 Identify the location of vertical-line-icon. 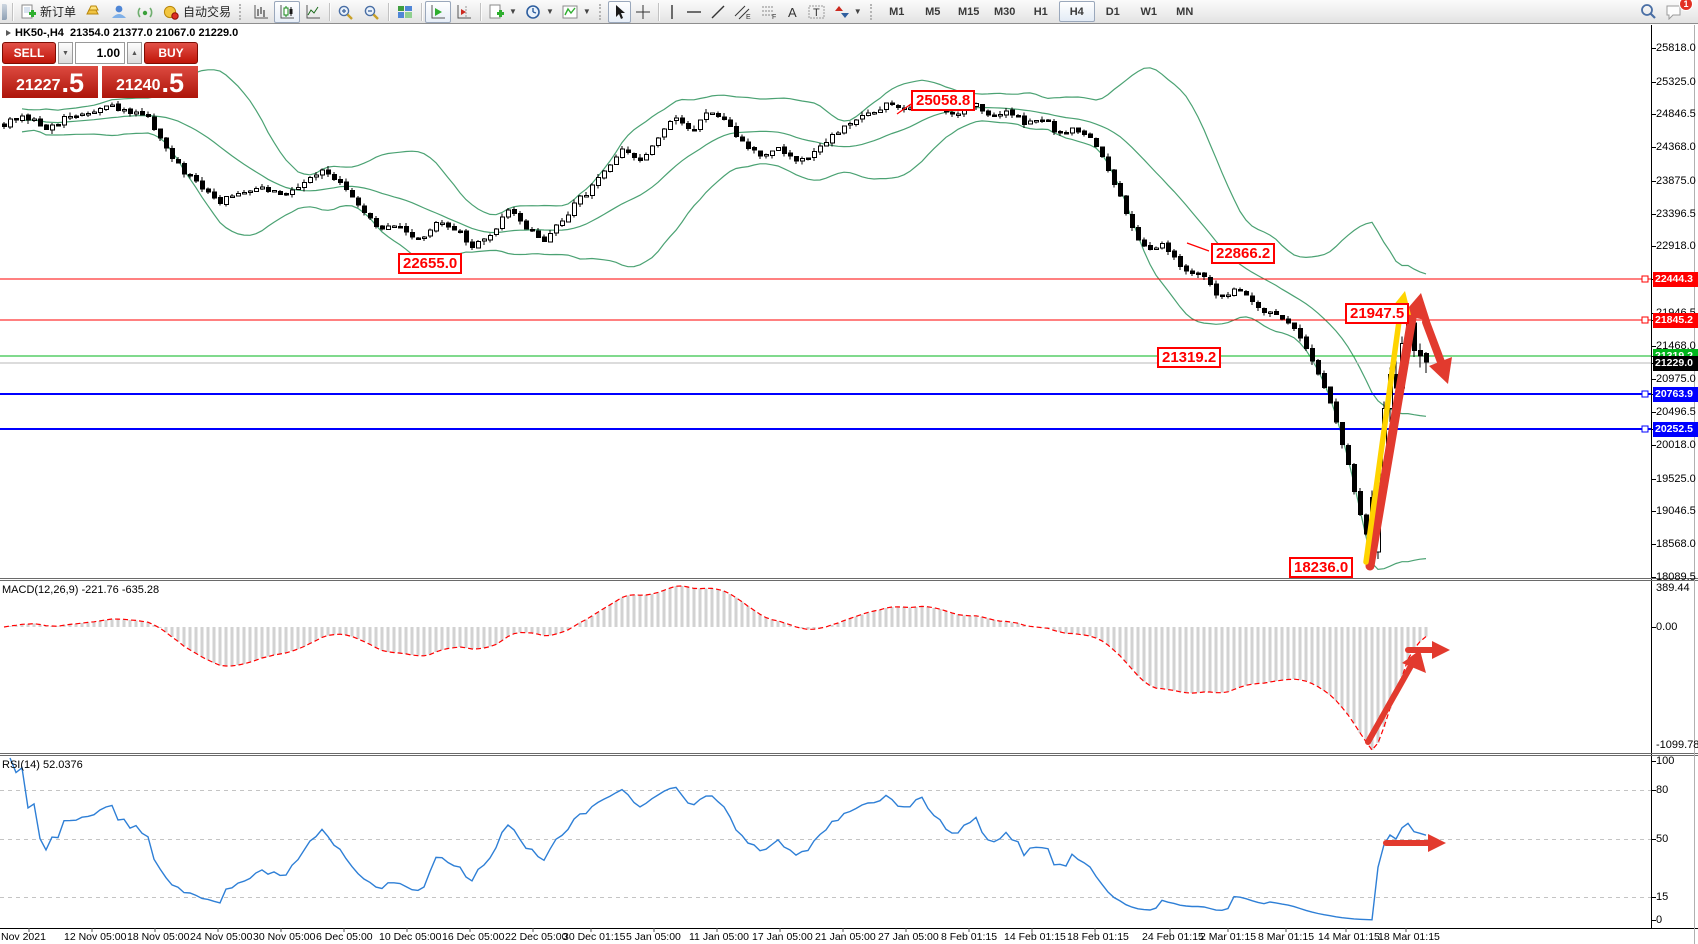
(672, 11).